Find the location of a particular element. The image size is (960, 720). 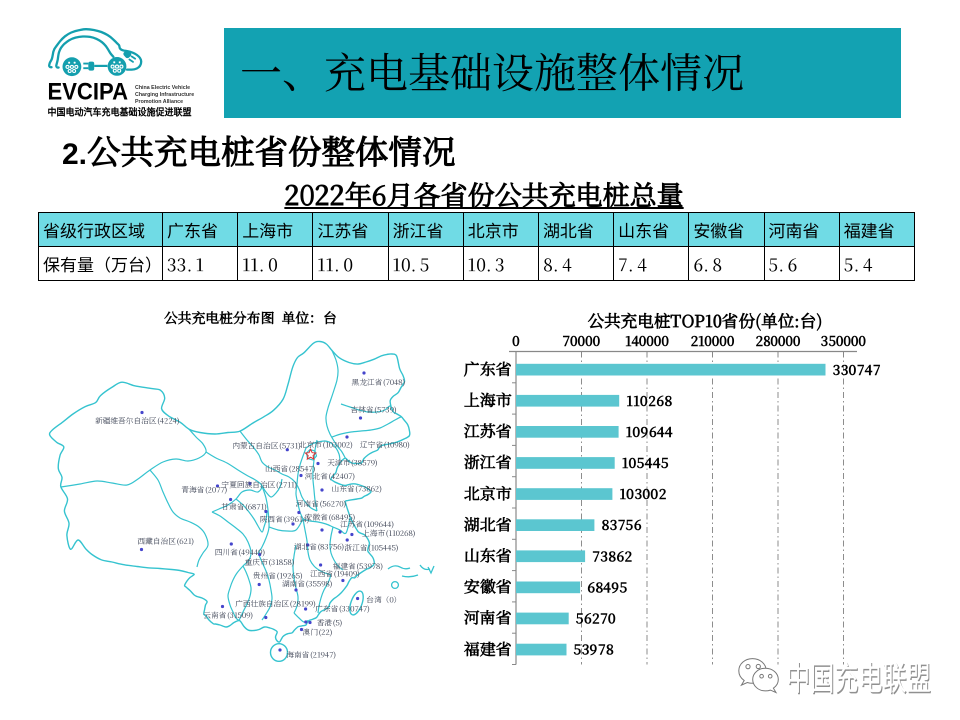

svg-text: 宁夏回族自治区 (2711) is located at coordinates (260, 485).